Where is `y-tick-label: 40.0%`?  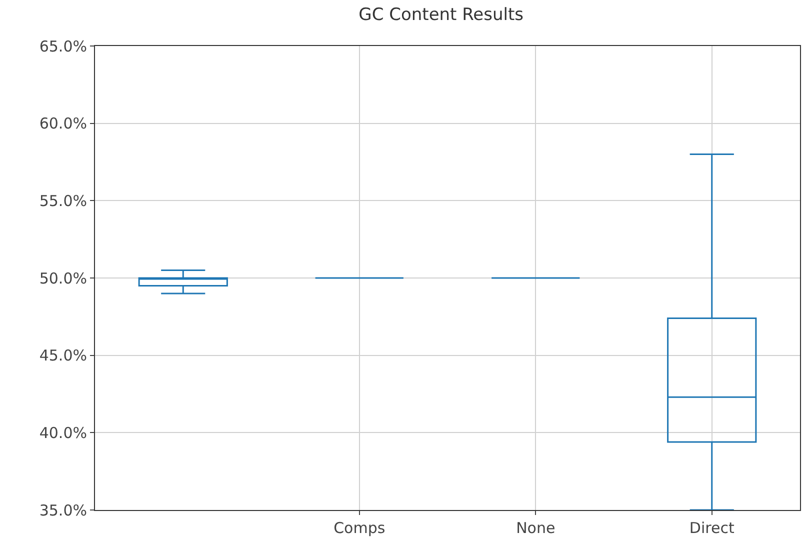
y-tick-label: 40.0% is located at coordinates (63, 433).